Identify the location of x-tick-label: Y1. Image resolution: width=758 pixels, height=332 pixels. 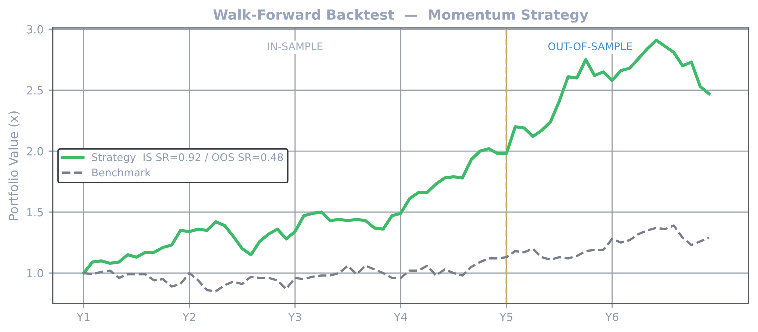
(83, 317).